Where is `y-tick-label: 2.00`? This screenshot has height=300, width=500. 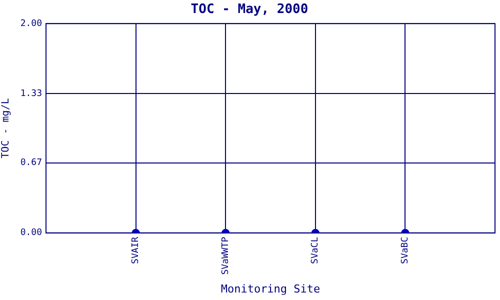
y-tick-label: 2.00 is located at coordinates (31, 23).